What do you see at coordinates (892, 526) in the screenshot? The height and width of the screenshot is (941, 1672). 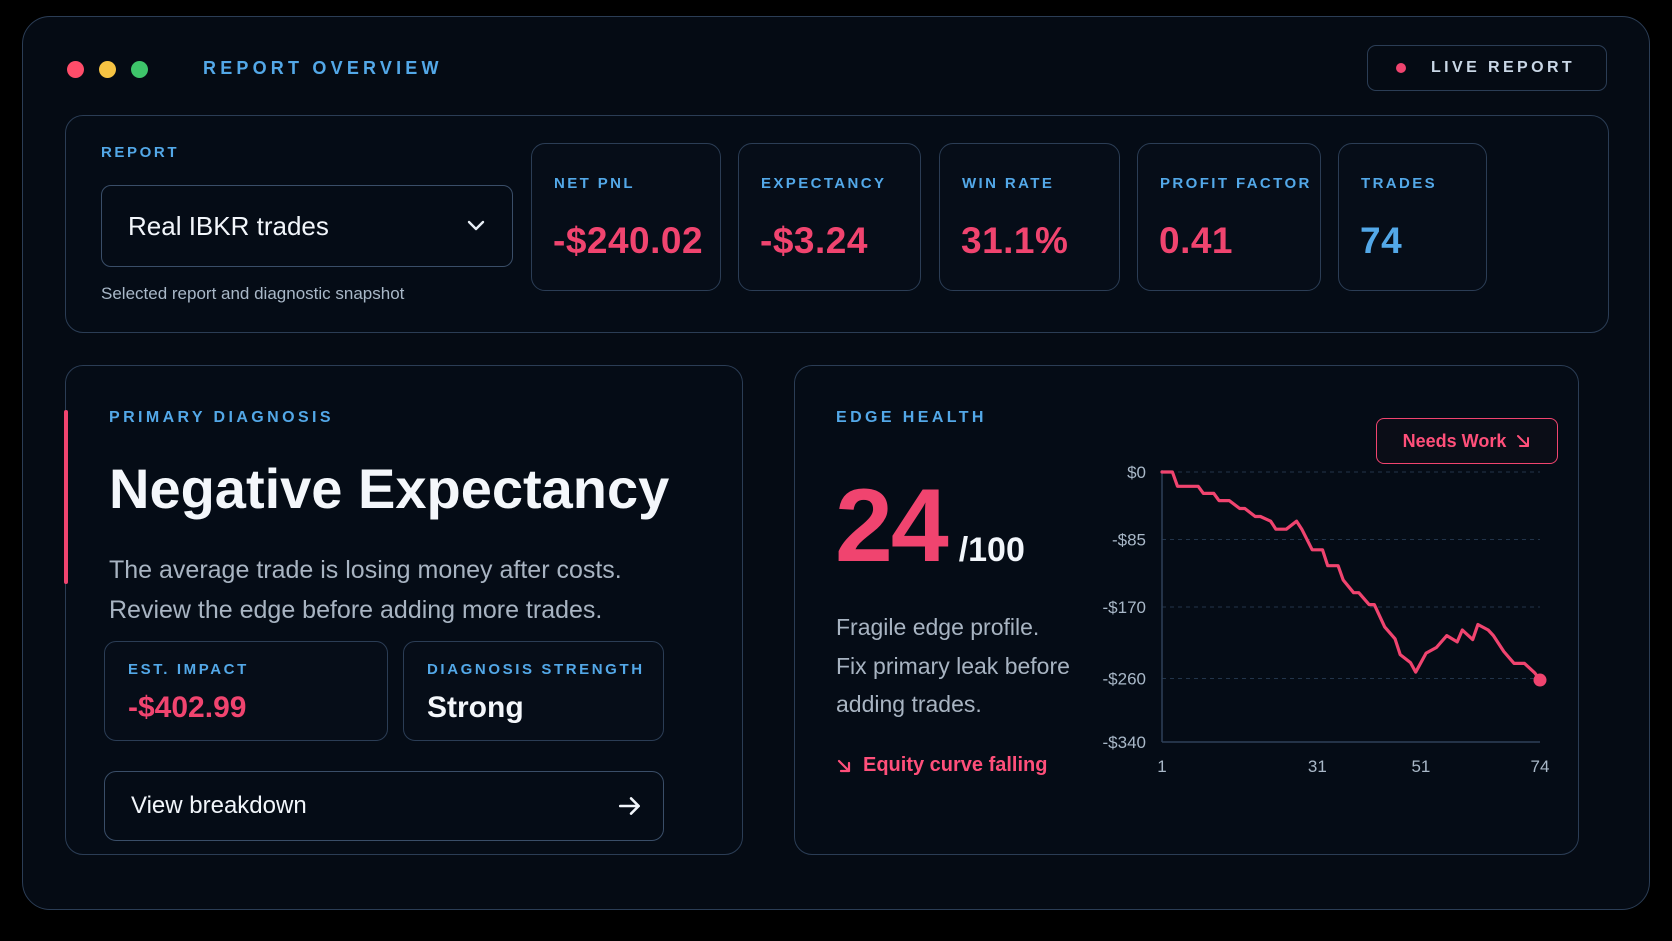 I see `edge-score-value: 24` at bounding box center [892, 526].